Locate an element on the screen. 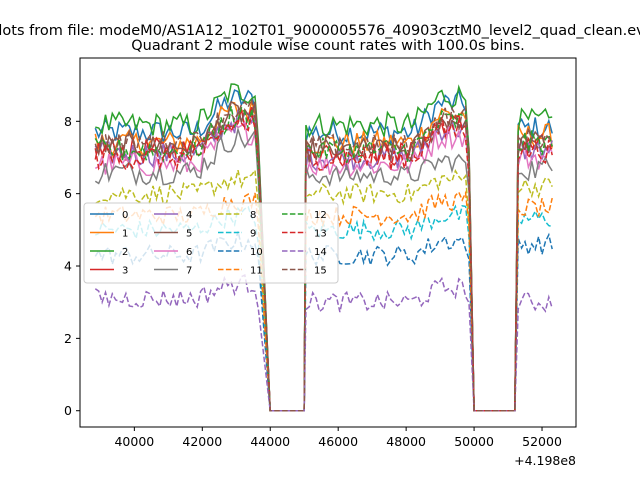 The height and width of the screenshot is (480, 640). legend-label: 14 is located at coordinates (320, 252).